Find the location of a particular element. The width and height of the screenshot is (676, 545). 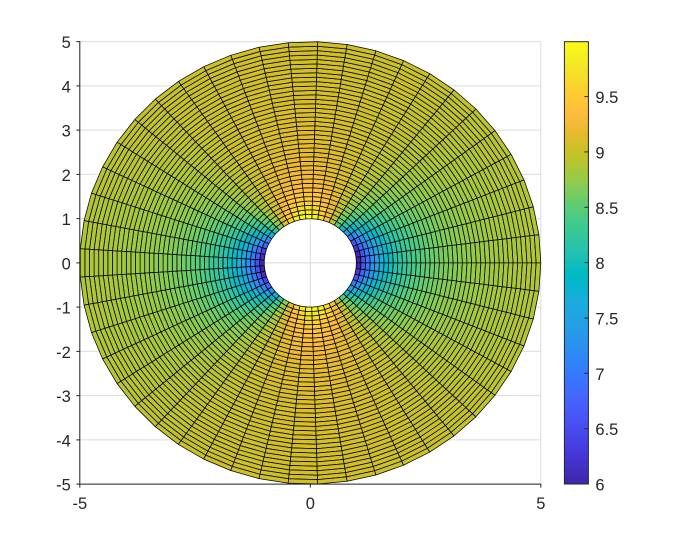

svg-text: 2 is located at coordinates (66, 176).